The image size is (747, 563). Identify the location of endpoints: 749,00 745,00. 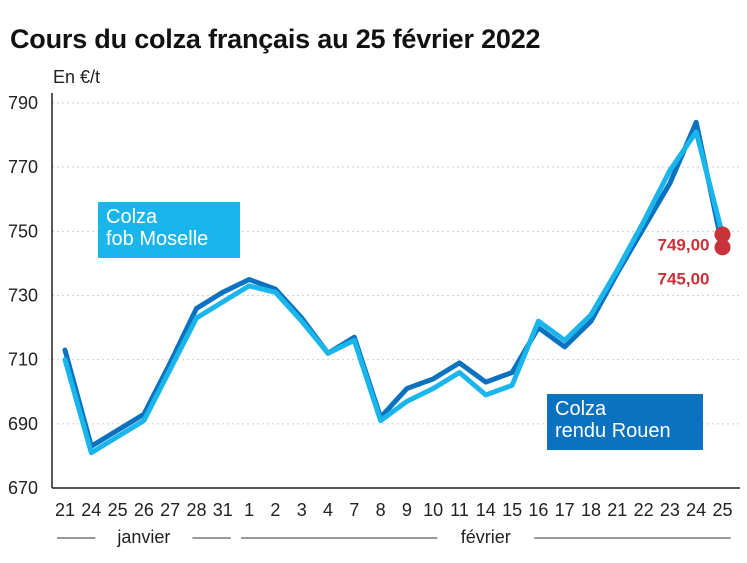
(694, 257).